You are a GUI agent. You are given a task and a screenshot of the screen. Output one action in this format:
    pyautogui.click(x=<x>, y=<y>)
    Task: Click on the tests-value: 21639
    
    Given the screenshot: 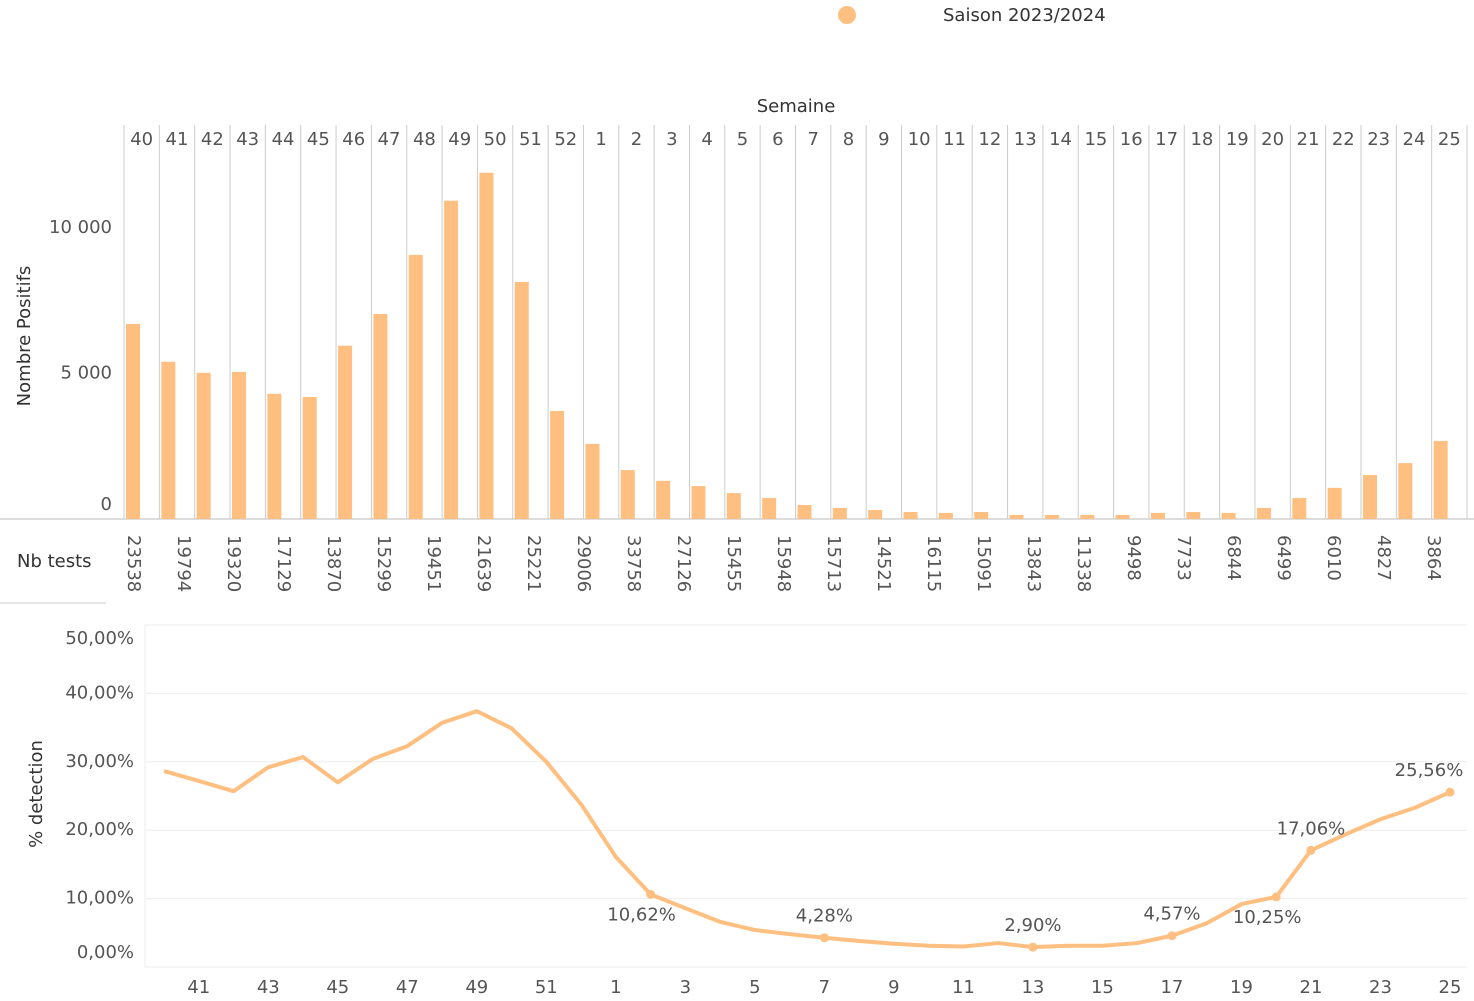 What is the action you would take?
    pyautogui.click(x=483, y=563)
    